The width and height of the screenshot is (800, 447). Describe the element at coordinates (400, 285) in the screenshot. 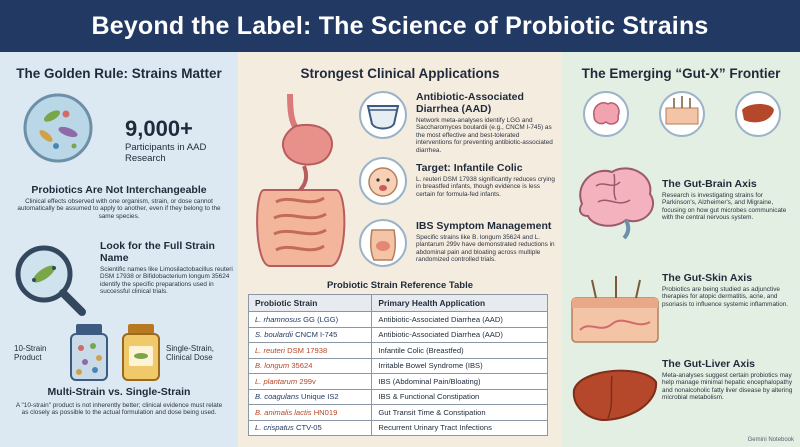

I see `reference-table-title: Probiotic Strain Reference Table` at that location.